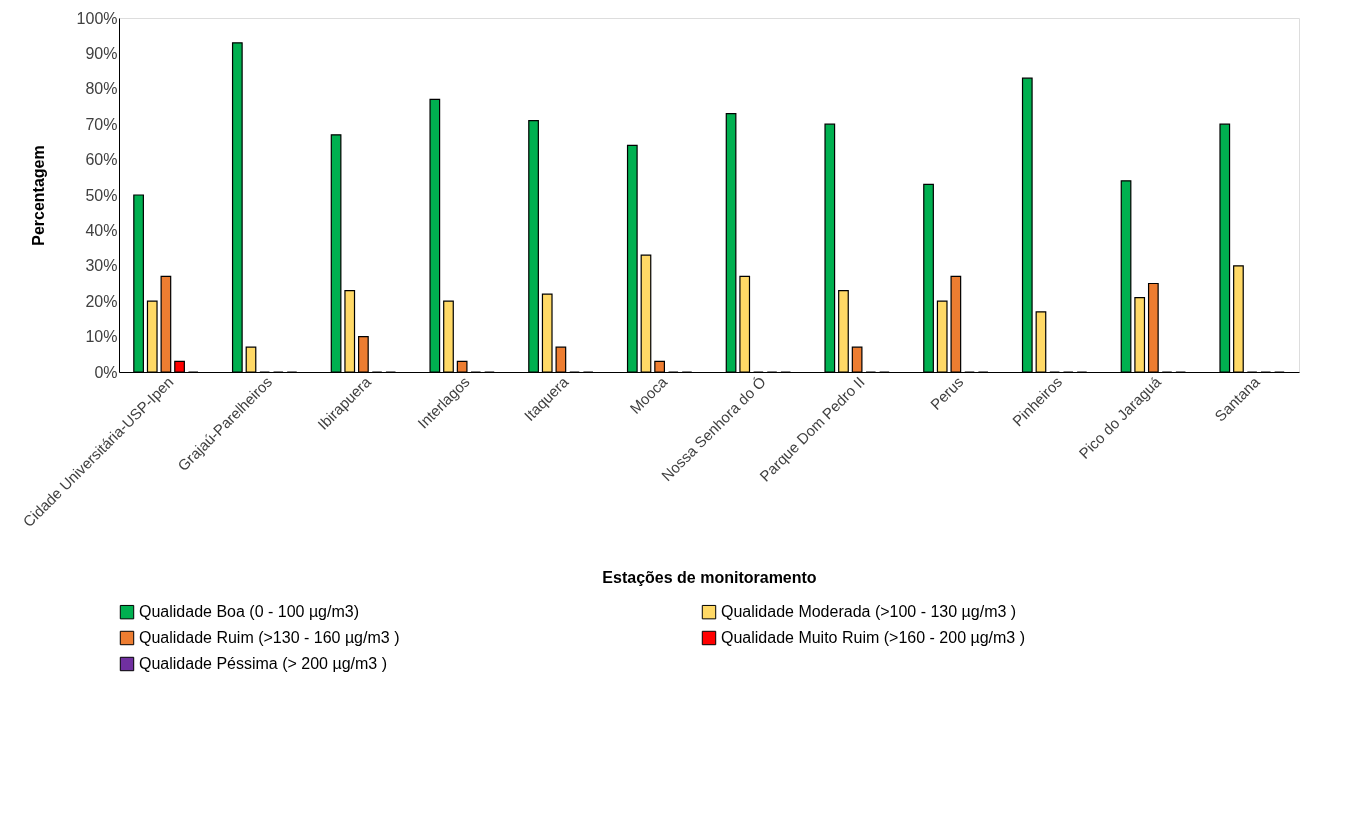  What do you see at coordinates (101, 266) in the screenshot?
I see `y-tick-label: 30%` at bounding box center [101, 266].